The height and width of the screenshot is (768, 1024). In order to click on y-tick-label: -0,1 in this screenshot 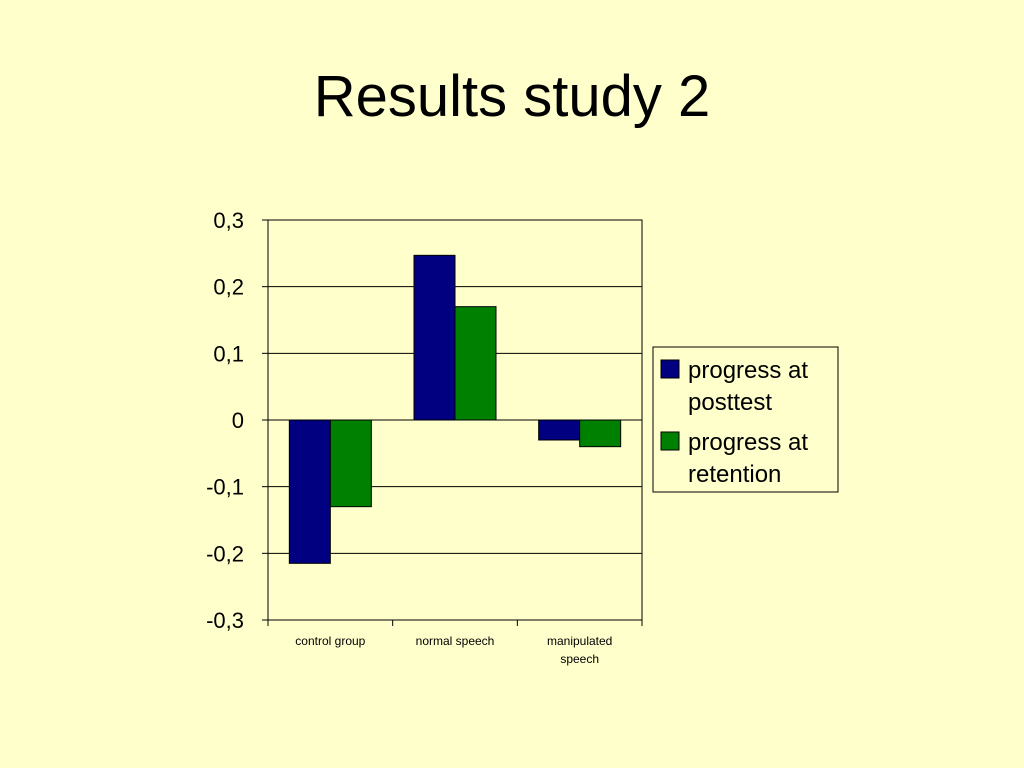, I will do `click(225, 487)`.